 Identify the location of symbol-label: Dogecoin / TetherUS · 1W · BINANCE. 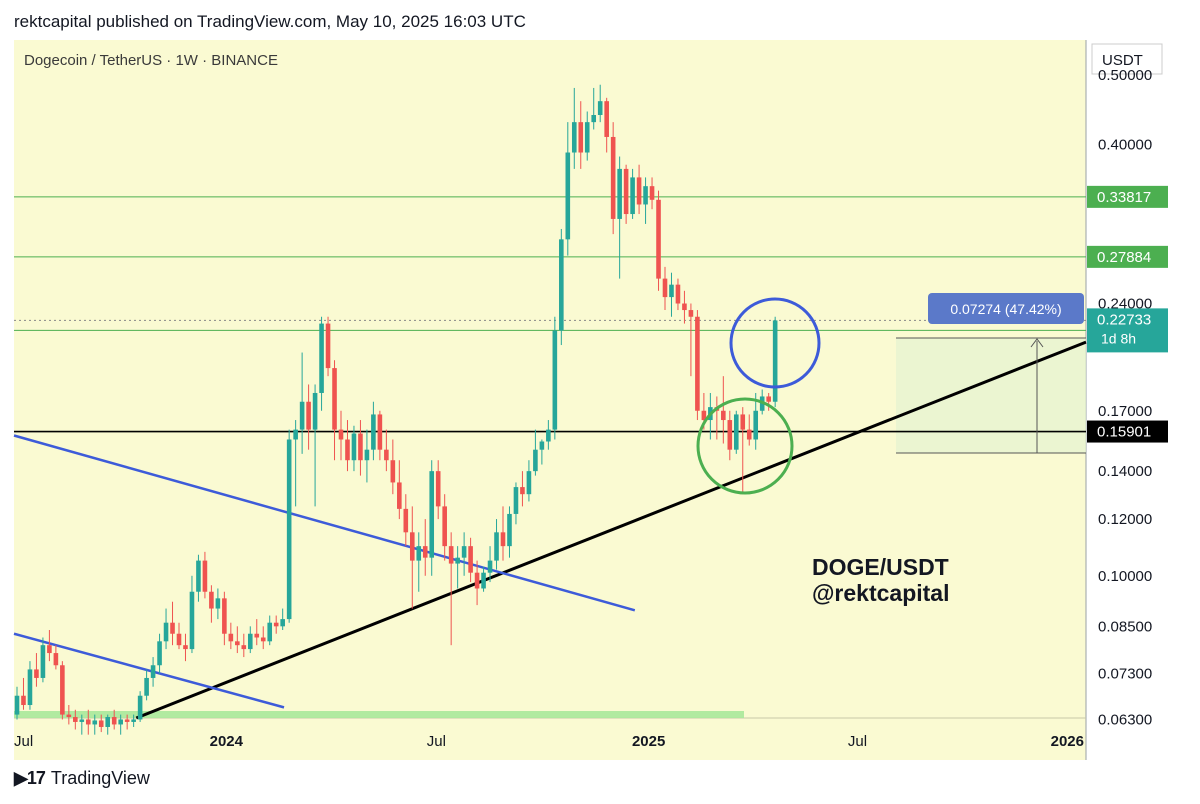
(151, 60).